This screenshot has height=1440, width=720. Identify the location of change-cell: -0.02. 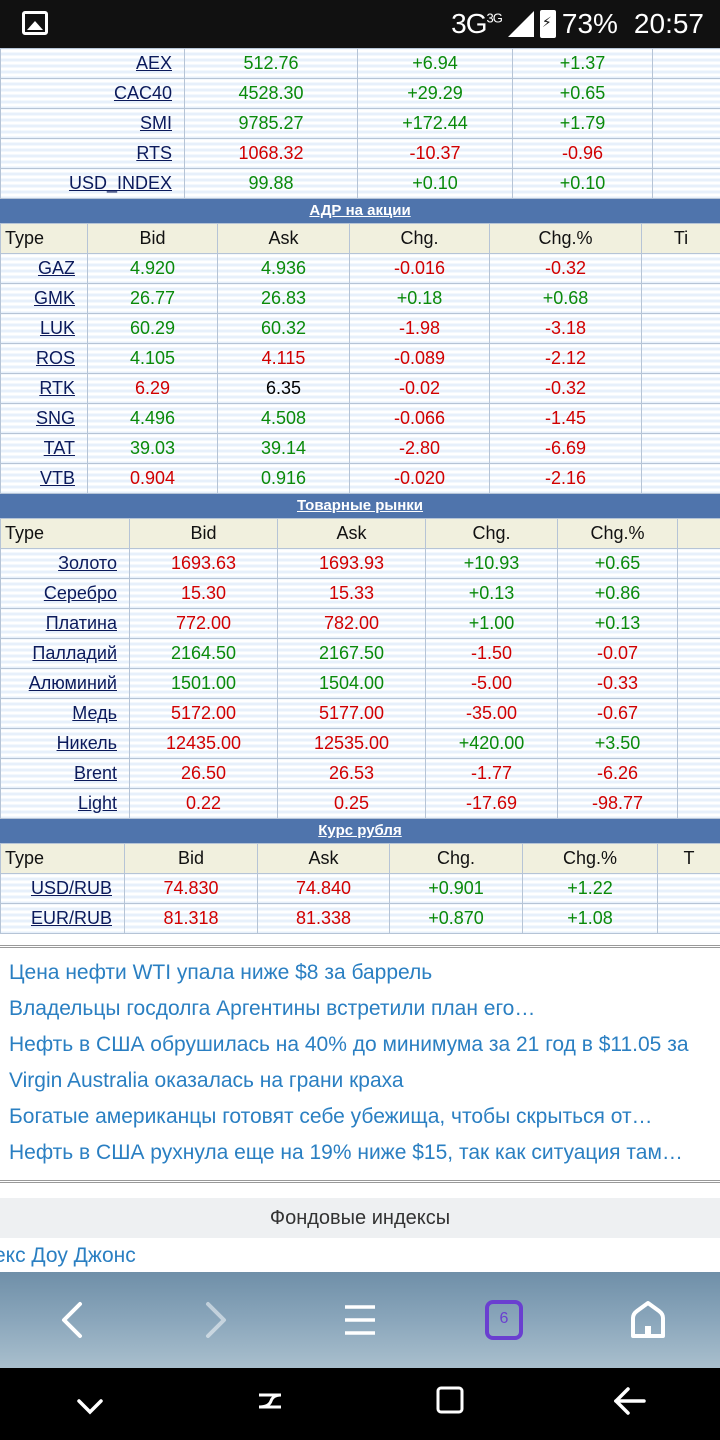
(419, 388).